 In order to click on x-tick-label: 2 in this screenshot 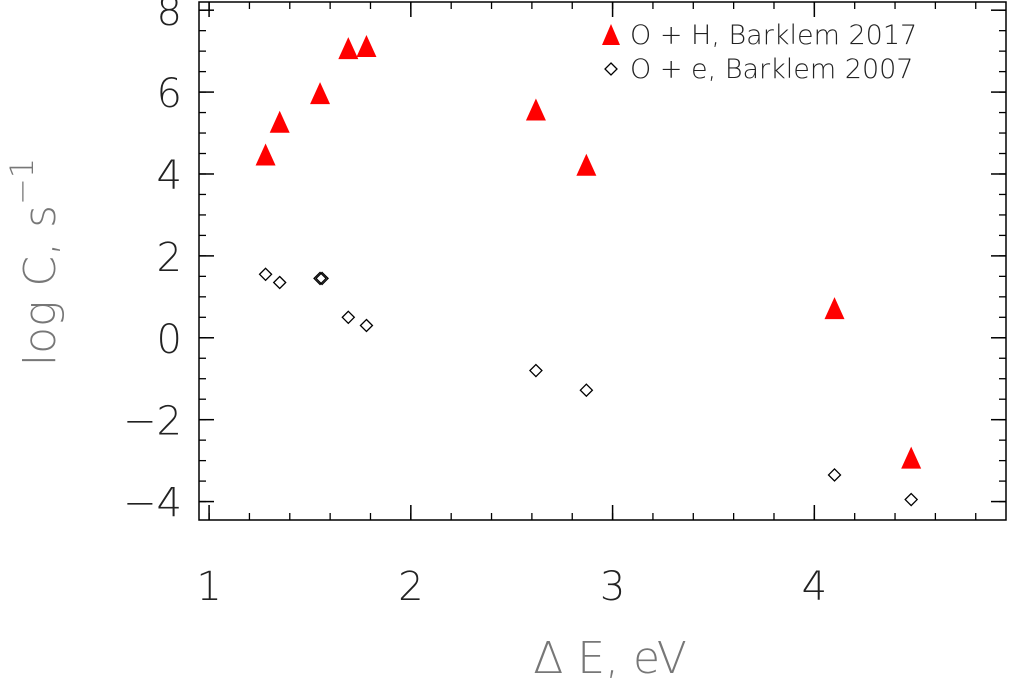, I will do `click(410, 587)`.